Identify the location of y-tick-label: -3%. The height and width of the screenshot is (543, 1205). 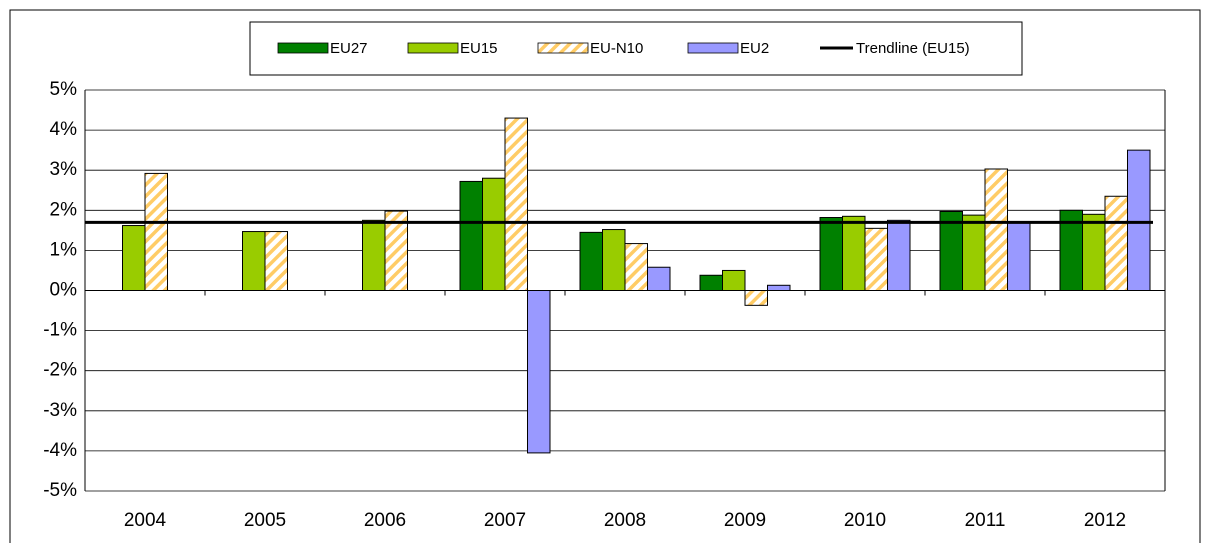
(60, 410).